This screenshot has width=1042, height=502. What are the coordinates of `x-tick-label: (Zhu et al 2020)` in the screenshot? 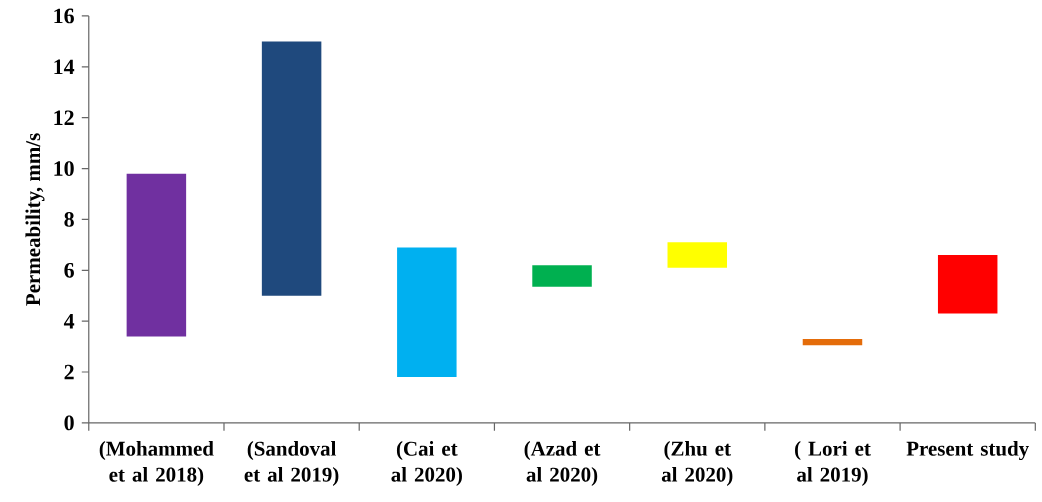 It's located at (697, 464).